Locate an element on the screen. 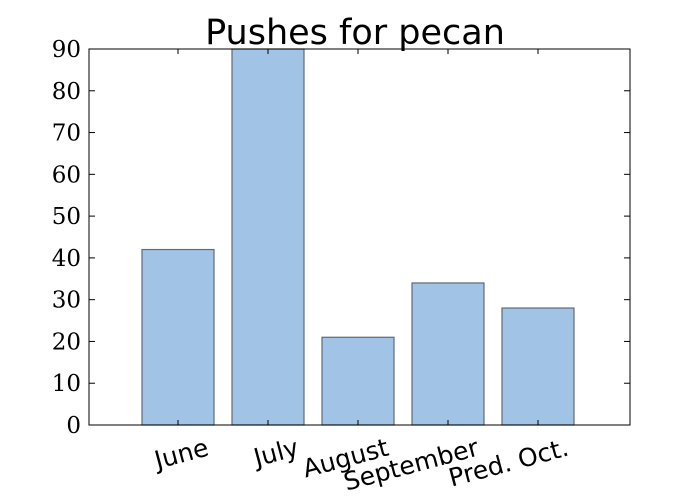 The height and width of the screenshot is (500, 700). y-tick-label: 60 is located at coordinates (66, 175).